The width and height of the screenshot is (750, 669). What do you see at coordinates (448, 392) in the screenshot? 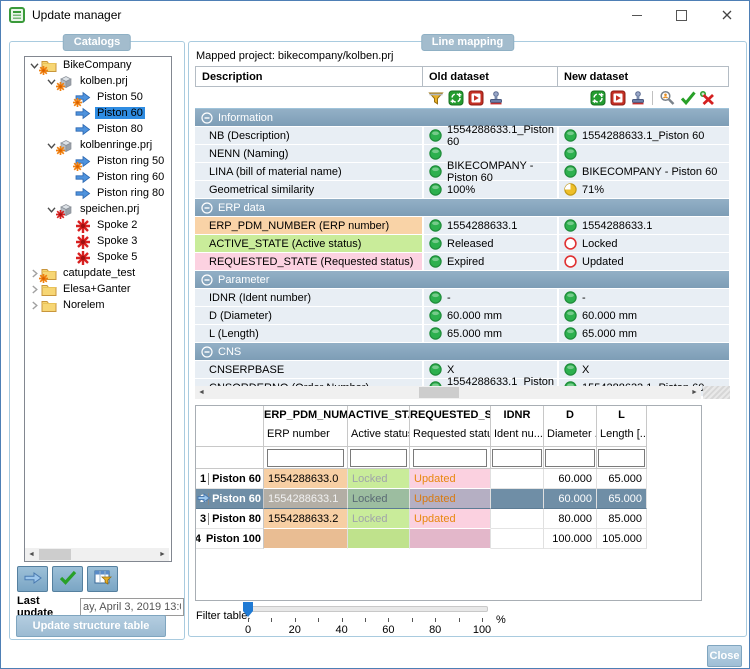
I see `mapping-horizontal-scrollbar: ◄ ►` at bounding box center [448, 392].